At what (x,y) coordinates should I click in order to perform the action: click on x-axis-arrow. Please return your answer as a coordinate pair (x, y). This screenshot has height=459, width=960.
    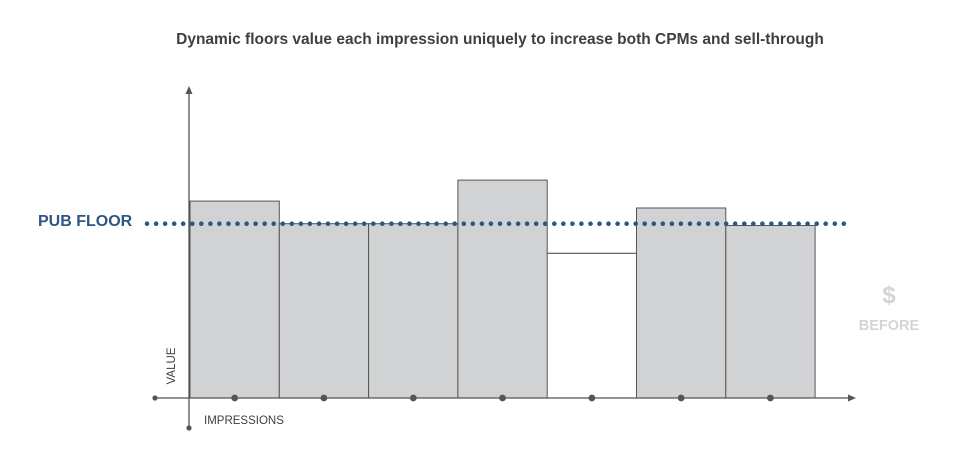
    Looking at the image, I should click on (852, 398).